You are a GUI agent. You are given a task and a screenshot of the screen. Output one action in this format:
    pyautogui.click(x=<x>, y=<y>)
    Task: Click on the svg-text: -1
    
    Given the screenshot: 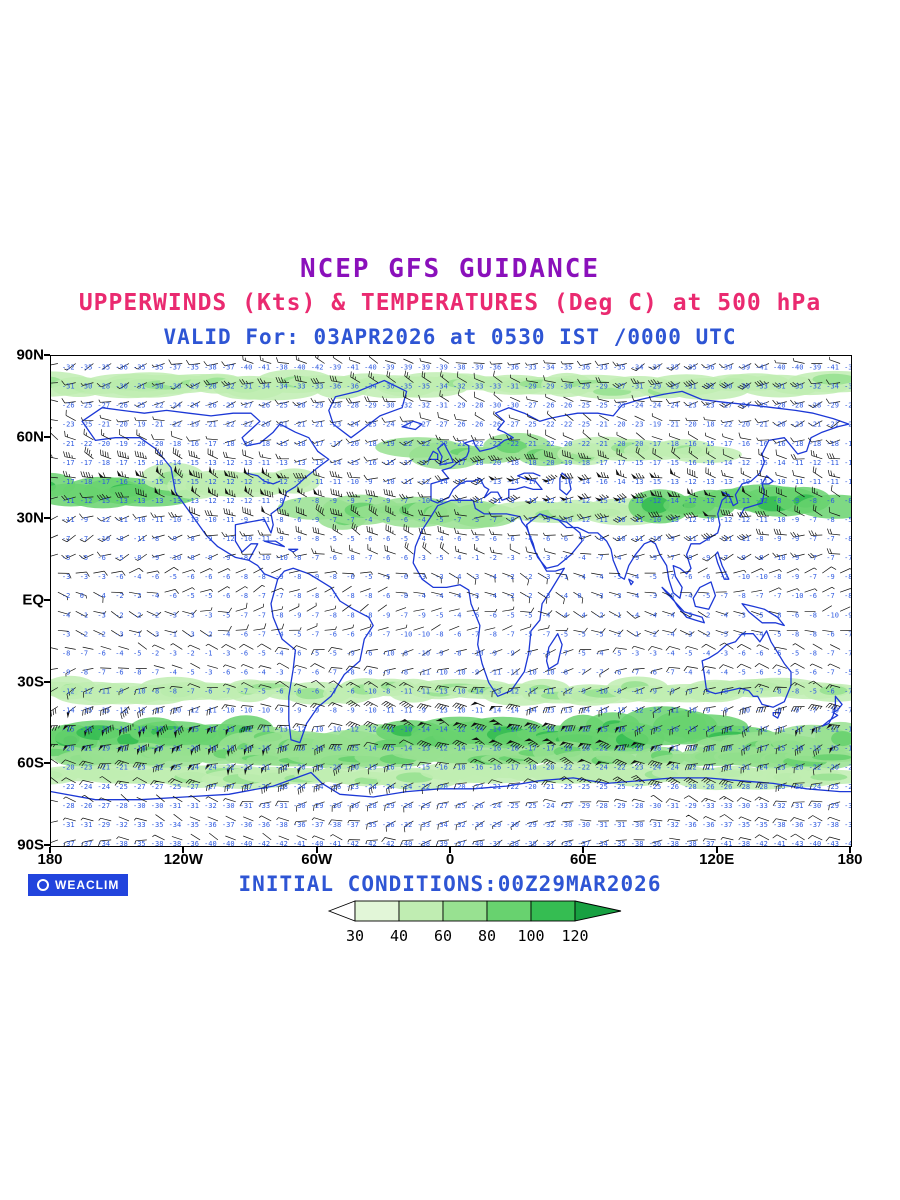 What is the action you would take?
    pyautogui.click(x=635, y=634)
    